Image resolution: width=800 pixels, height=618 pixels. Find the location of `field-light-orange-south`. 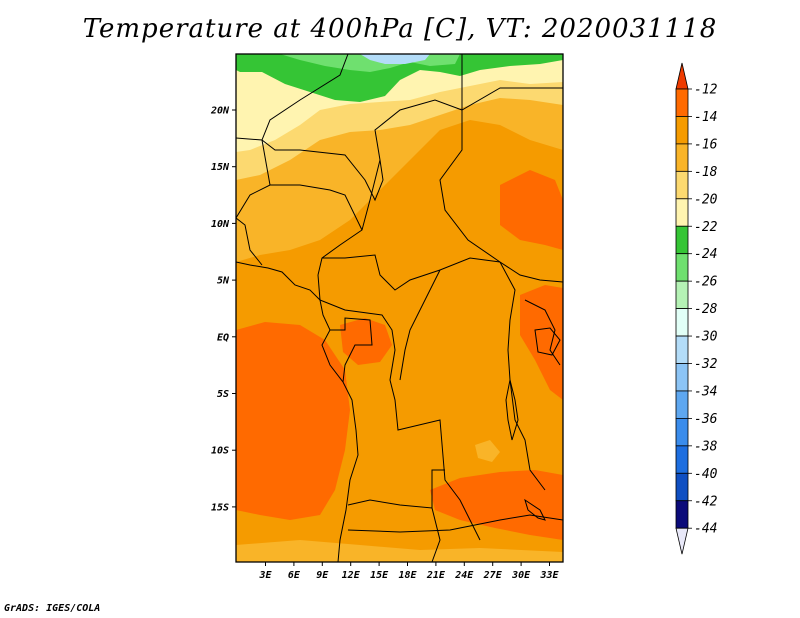

field-light-orange-south is located at coordinates (399, 551).